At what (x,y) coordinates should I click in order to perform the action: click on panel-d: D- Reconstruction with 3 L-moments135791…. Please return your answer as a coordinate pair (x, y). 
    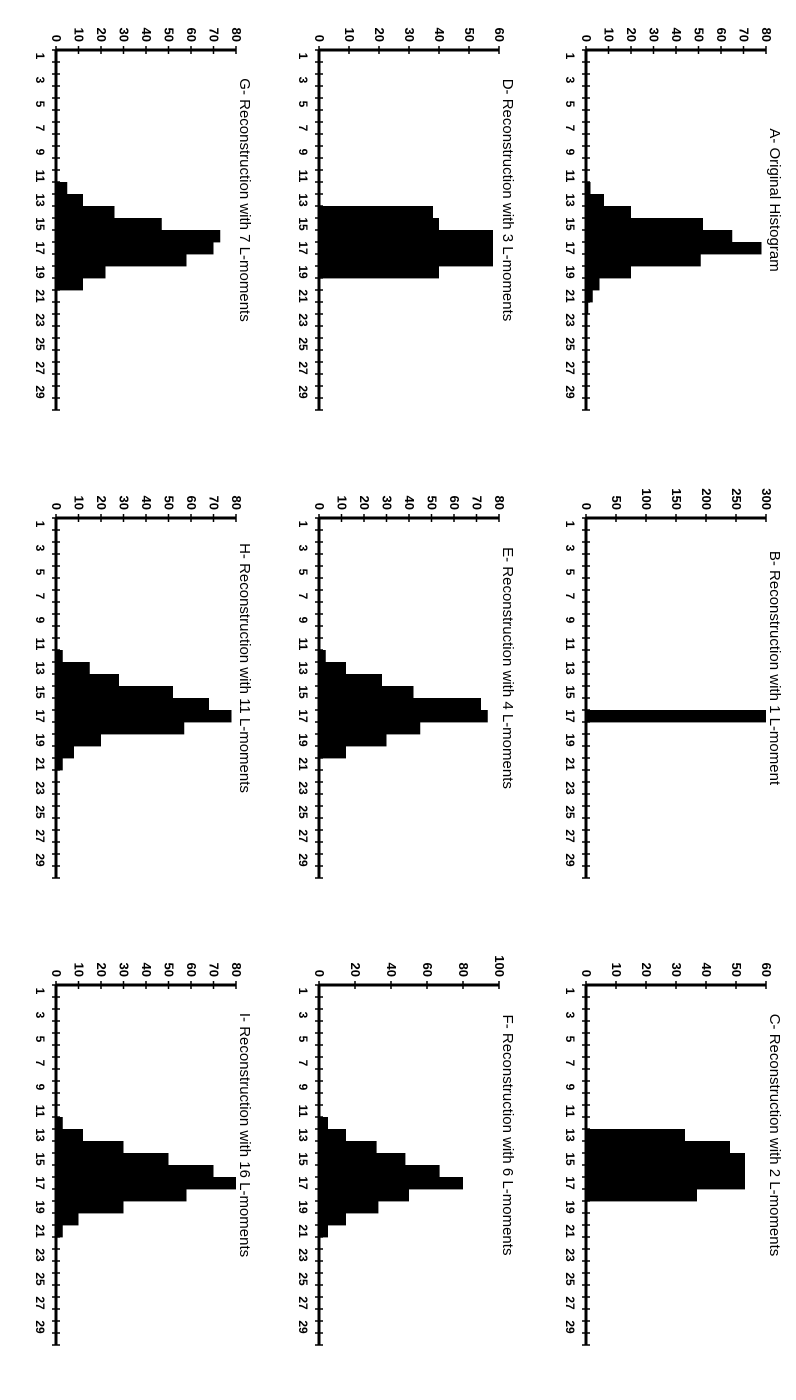
    Looking at the image, I should click on (406, 219).